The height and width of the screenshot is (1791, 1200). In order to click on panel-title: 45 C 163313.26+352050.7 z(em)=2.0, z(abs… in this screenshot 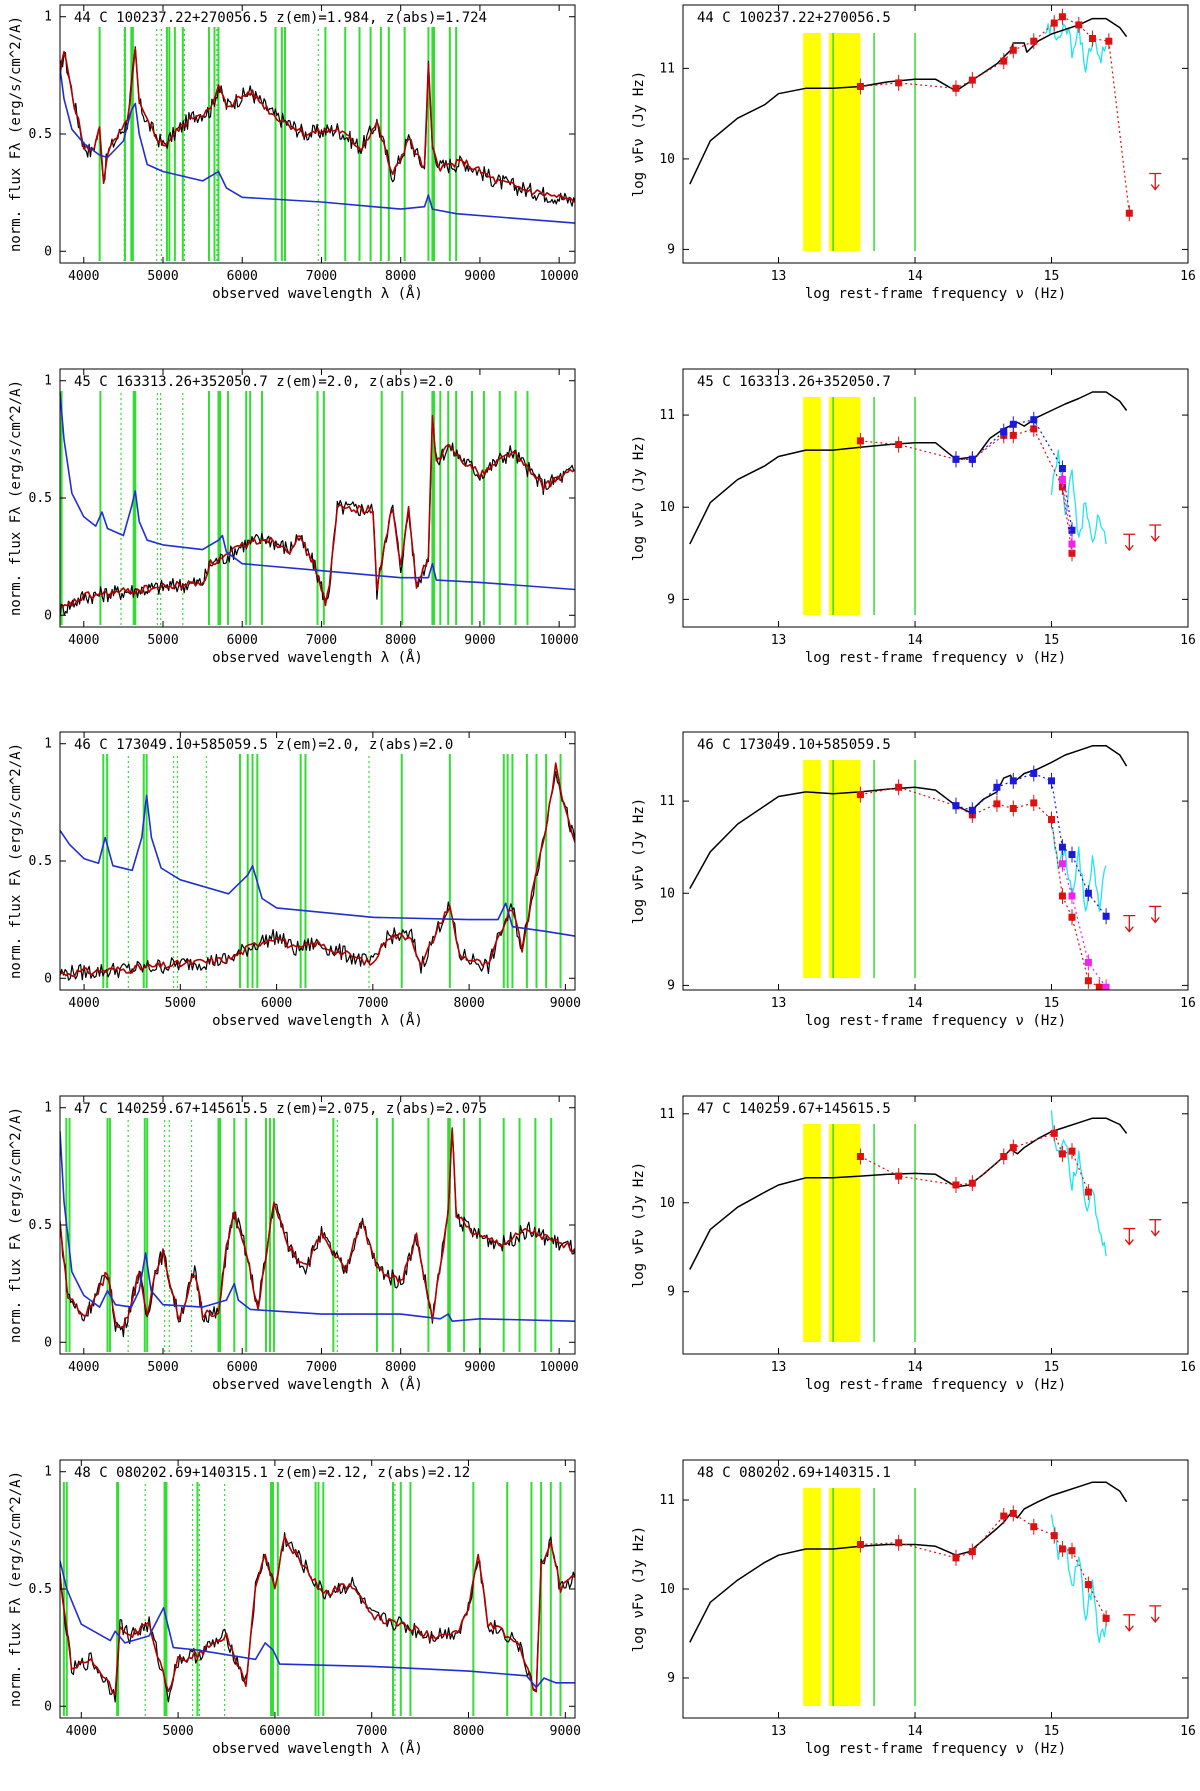, I will do `click(263, 382)`.